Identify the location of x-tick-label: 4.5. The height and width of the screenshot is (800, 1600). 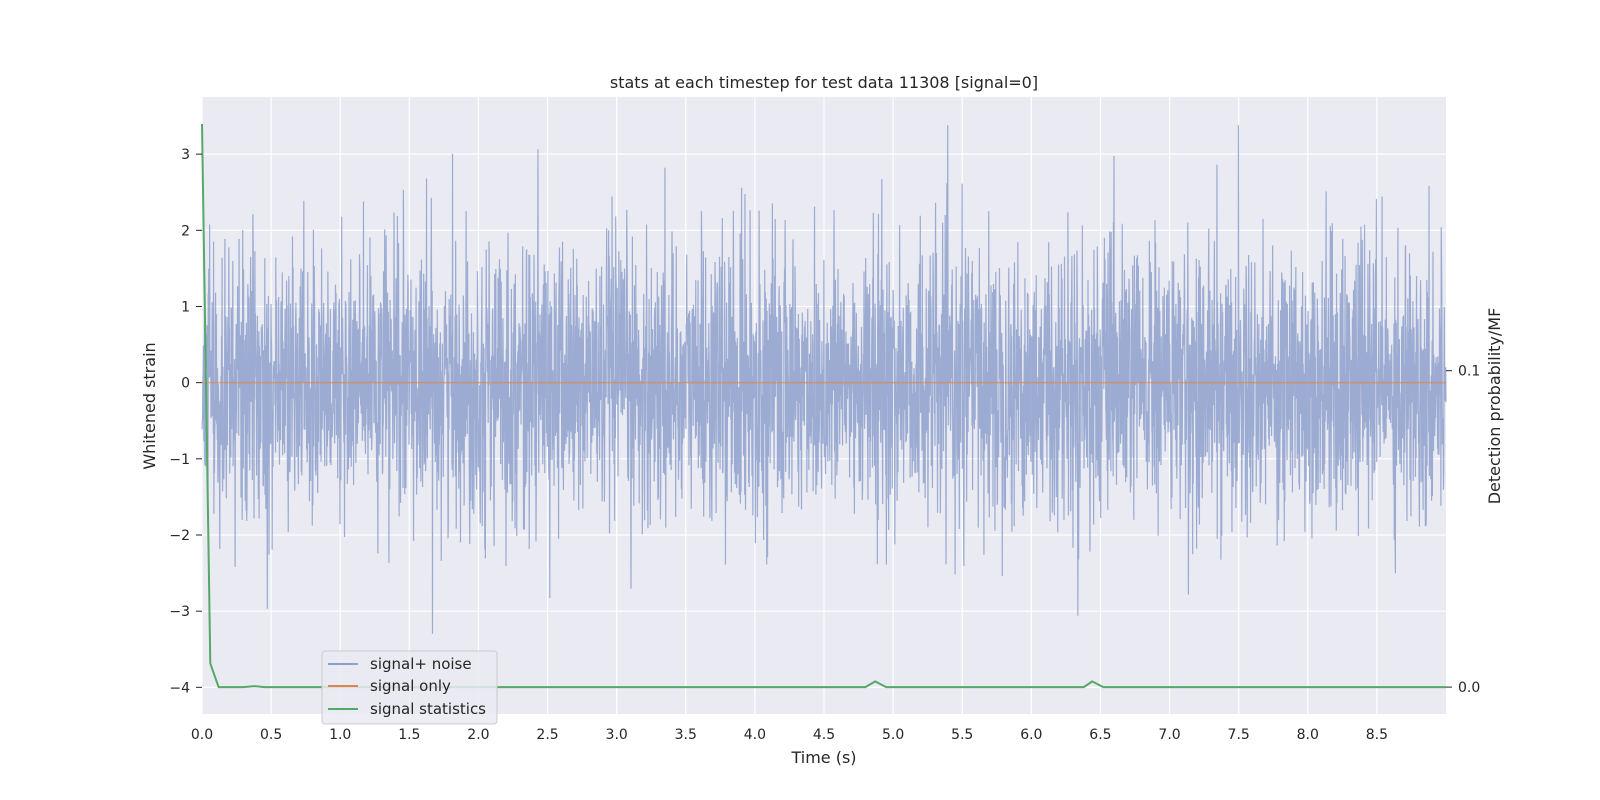
(824, 735).